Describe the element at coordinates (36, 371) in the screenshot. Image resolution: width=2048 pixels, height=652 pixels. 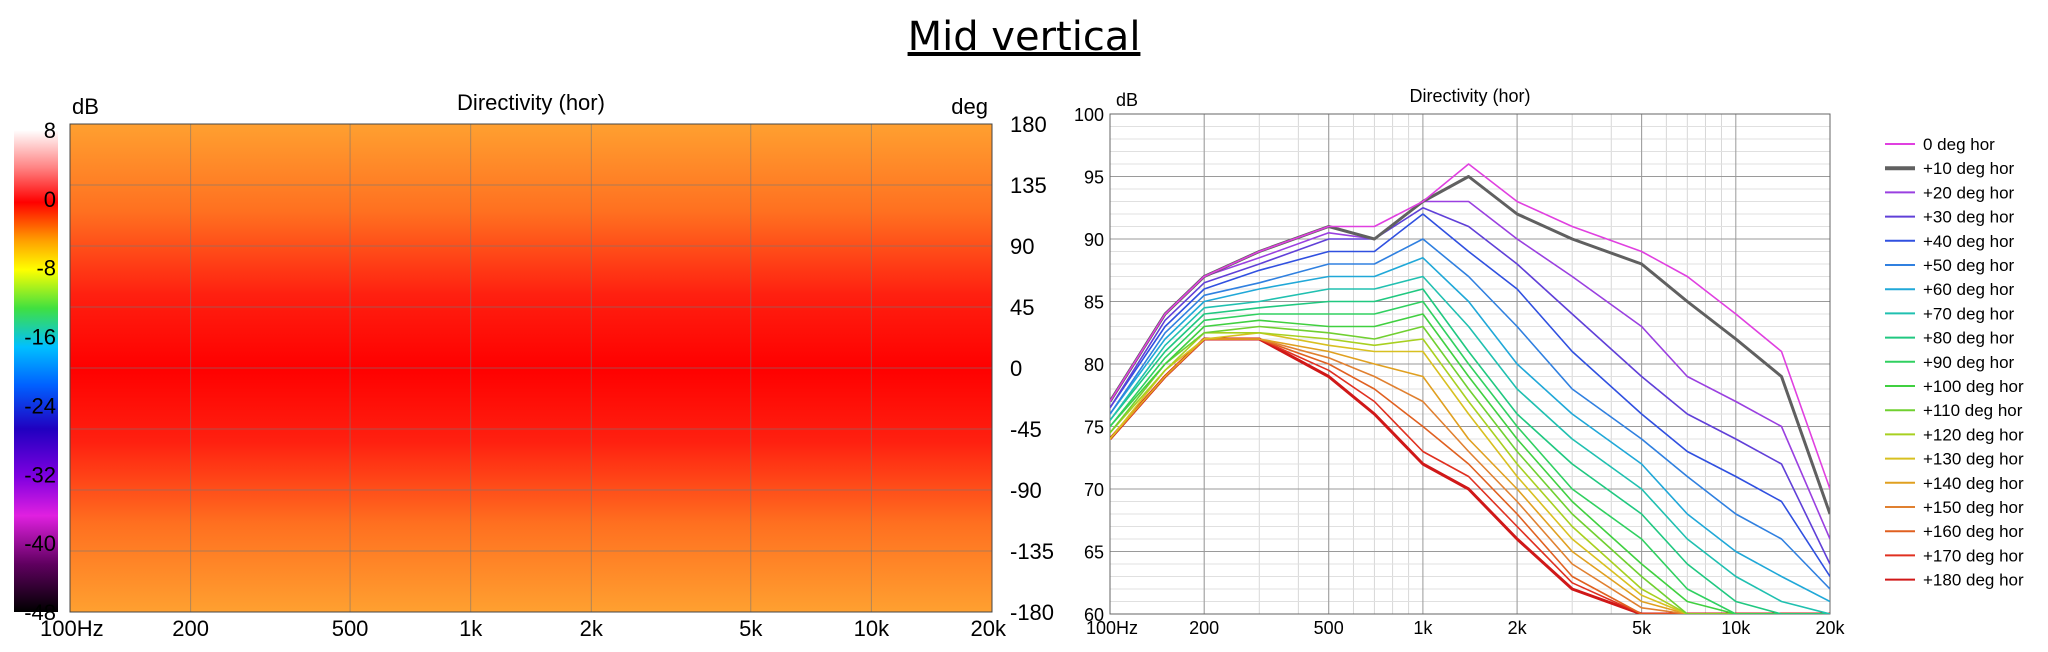
I see `colorbar` at that location.